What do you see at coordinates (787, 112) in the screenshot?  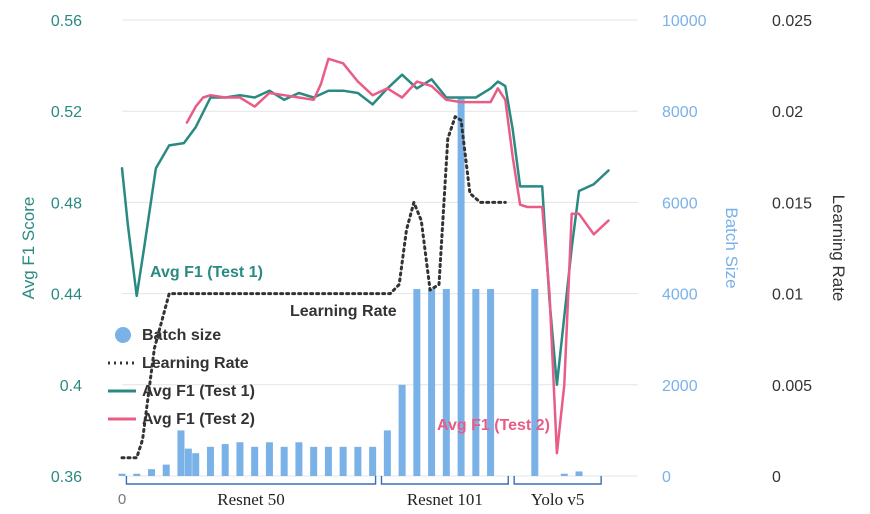 I see `right-tick-label: 0.02` at bounding box center [787, 112].